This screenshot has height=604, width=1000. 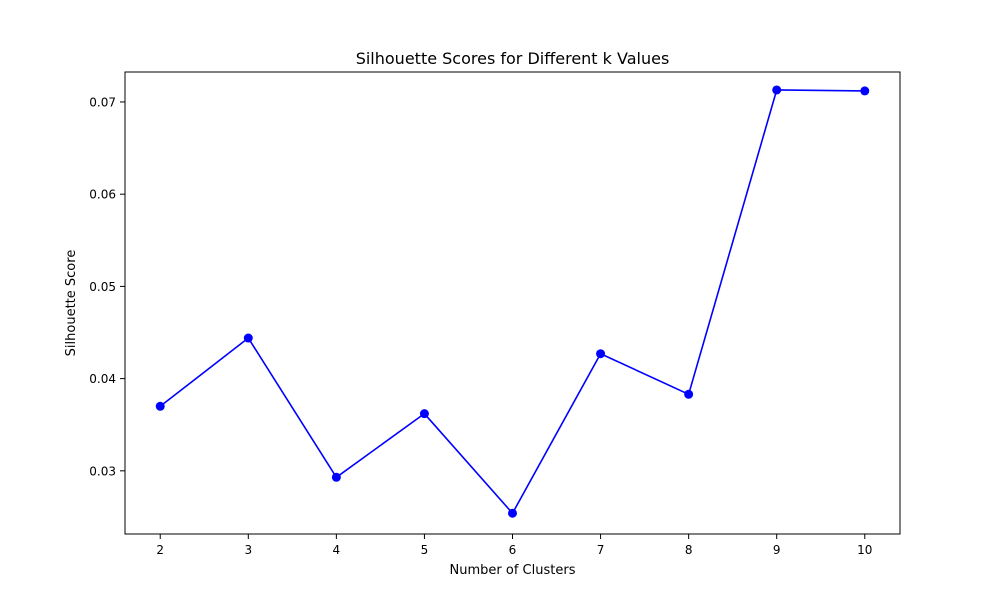 I want to click on chart-title: Silhouette Scores for Different k Values, so click(x=513, y=58).